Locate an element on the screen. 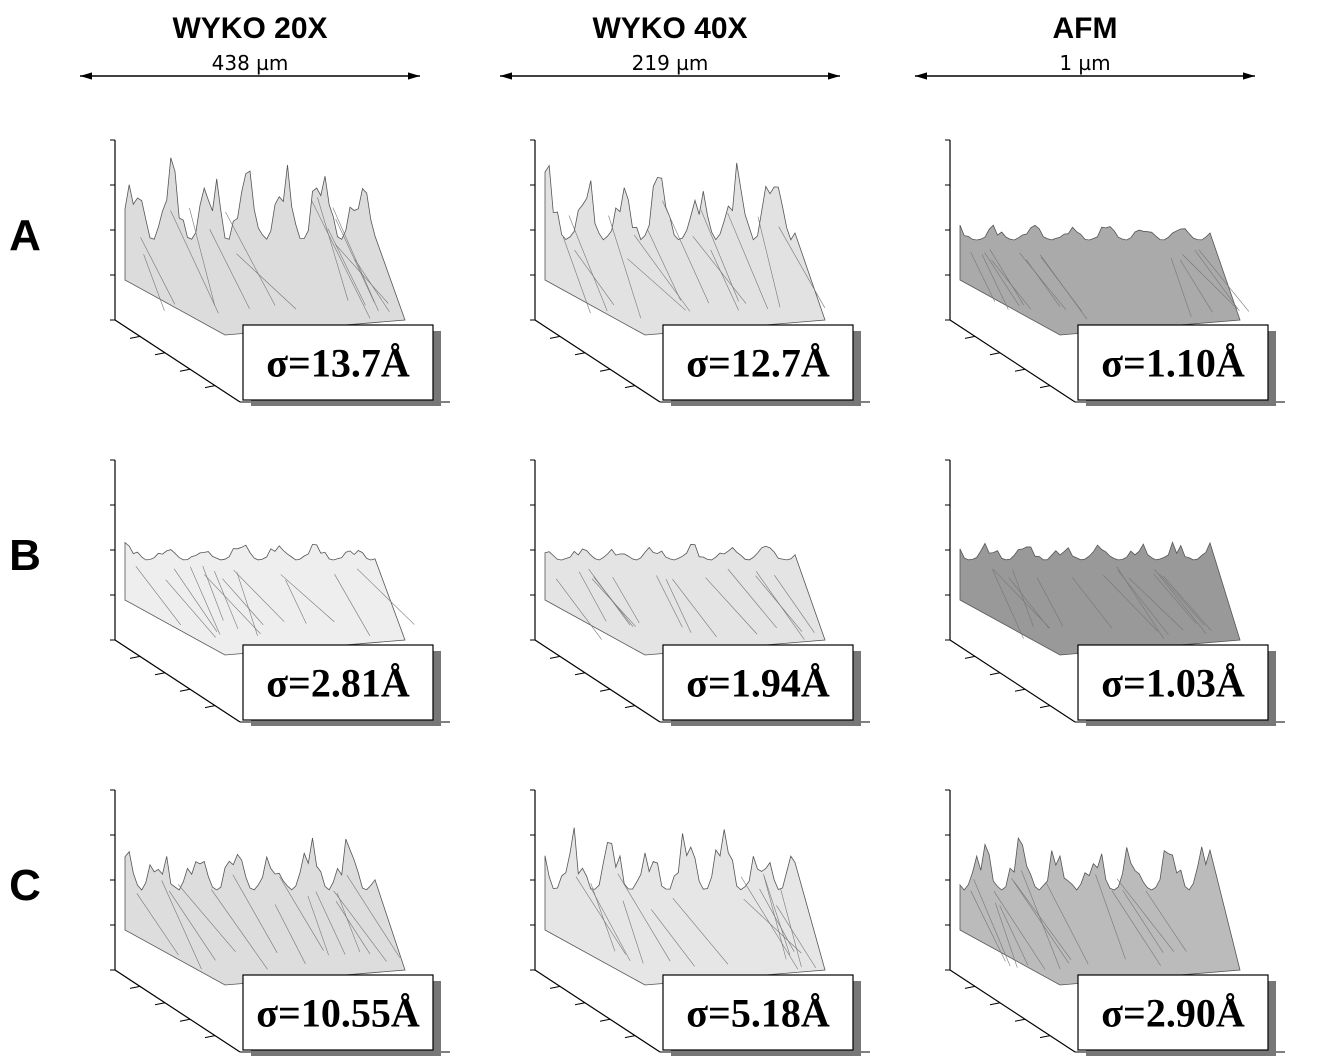  scale-label: 438 µm is located at coordinates (250, 63).